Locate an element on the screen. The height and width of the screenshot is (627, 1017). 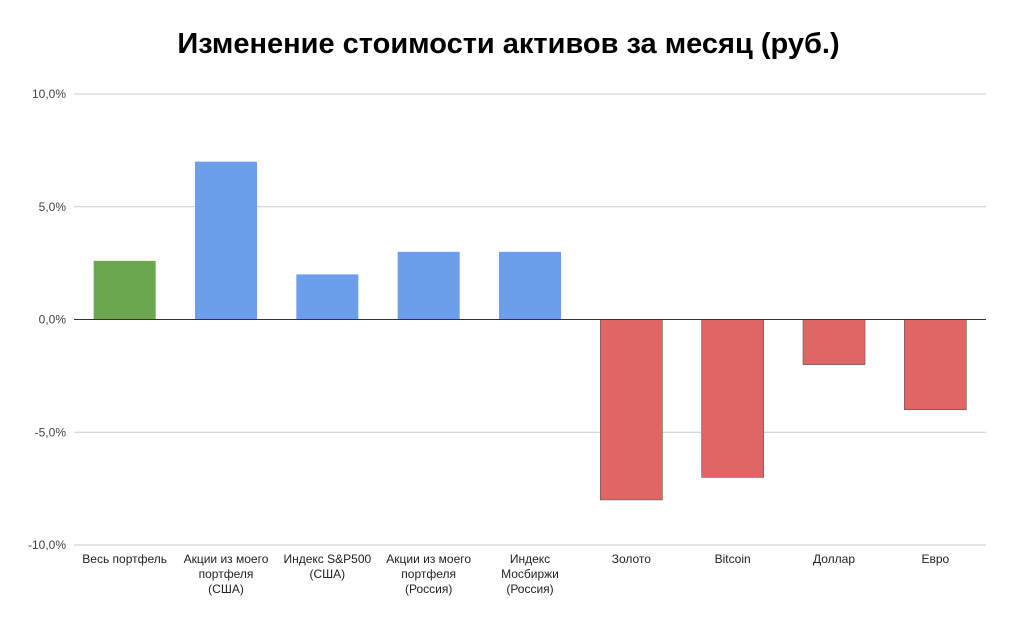
x-category-label-line: Евро is located at coordinates (935, 559).